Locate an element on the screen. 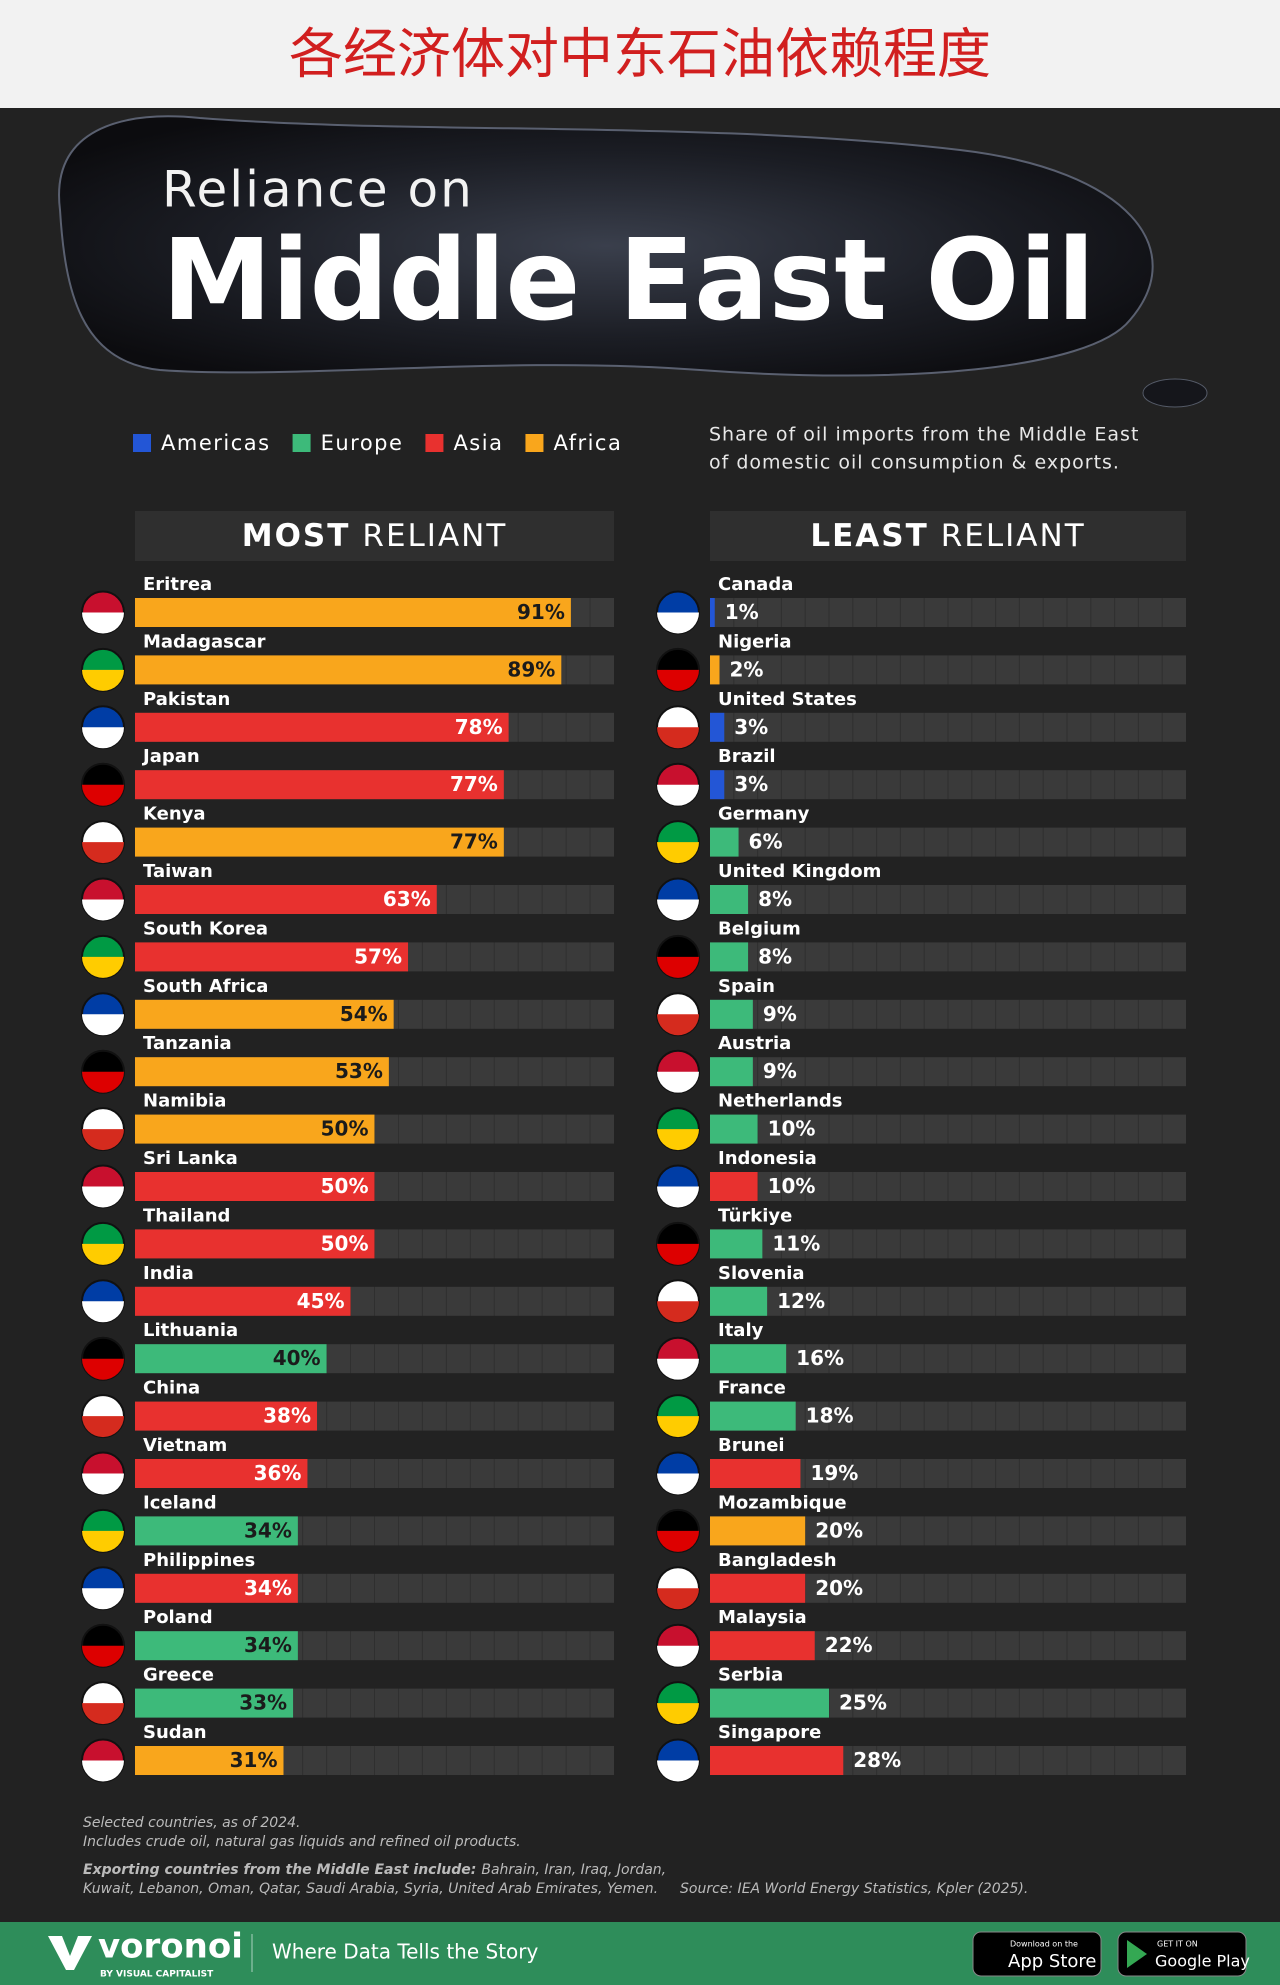  country-label: Singapore is located at coordinates (769, 1732).